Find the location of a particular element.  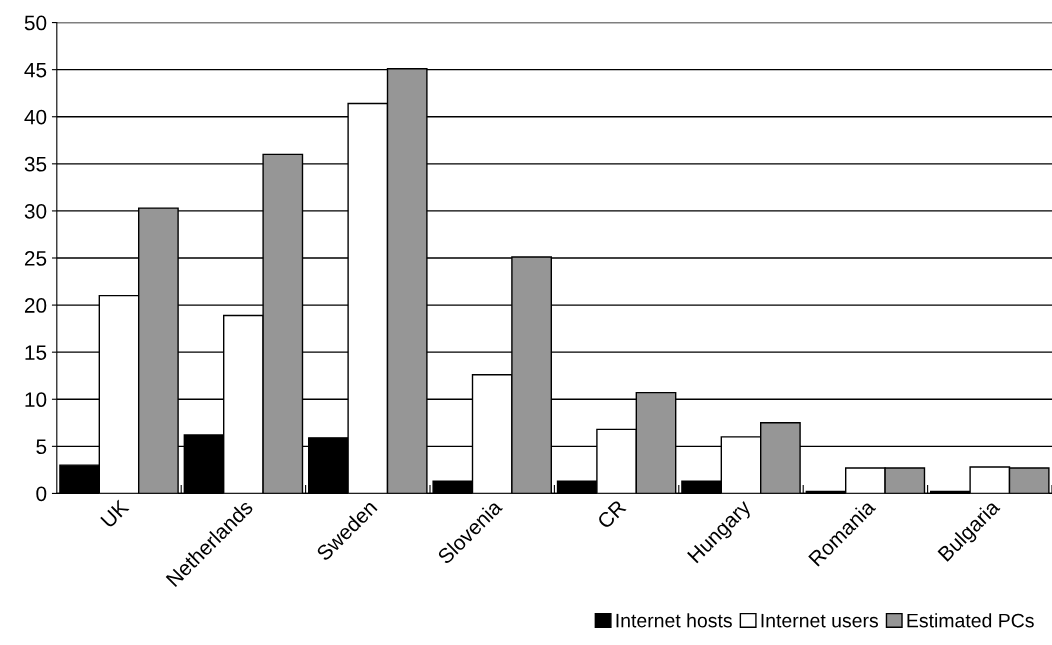

y-tick-label: 30 is located at coordinates (35, 211).